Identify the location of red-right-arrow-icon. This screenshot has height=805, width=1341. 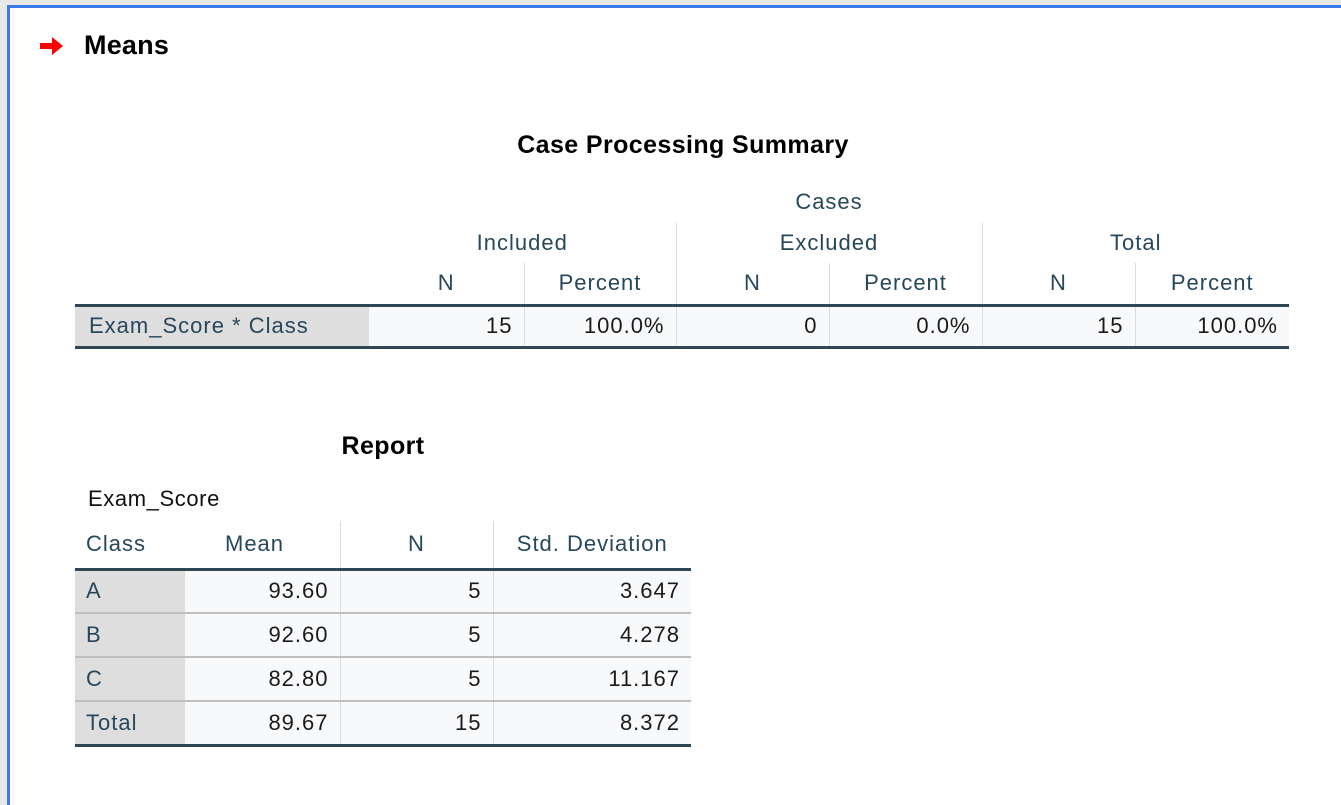
(51, 45).